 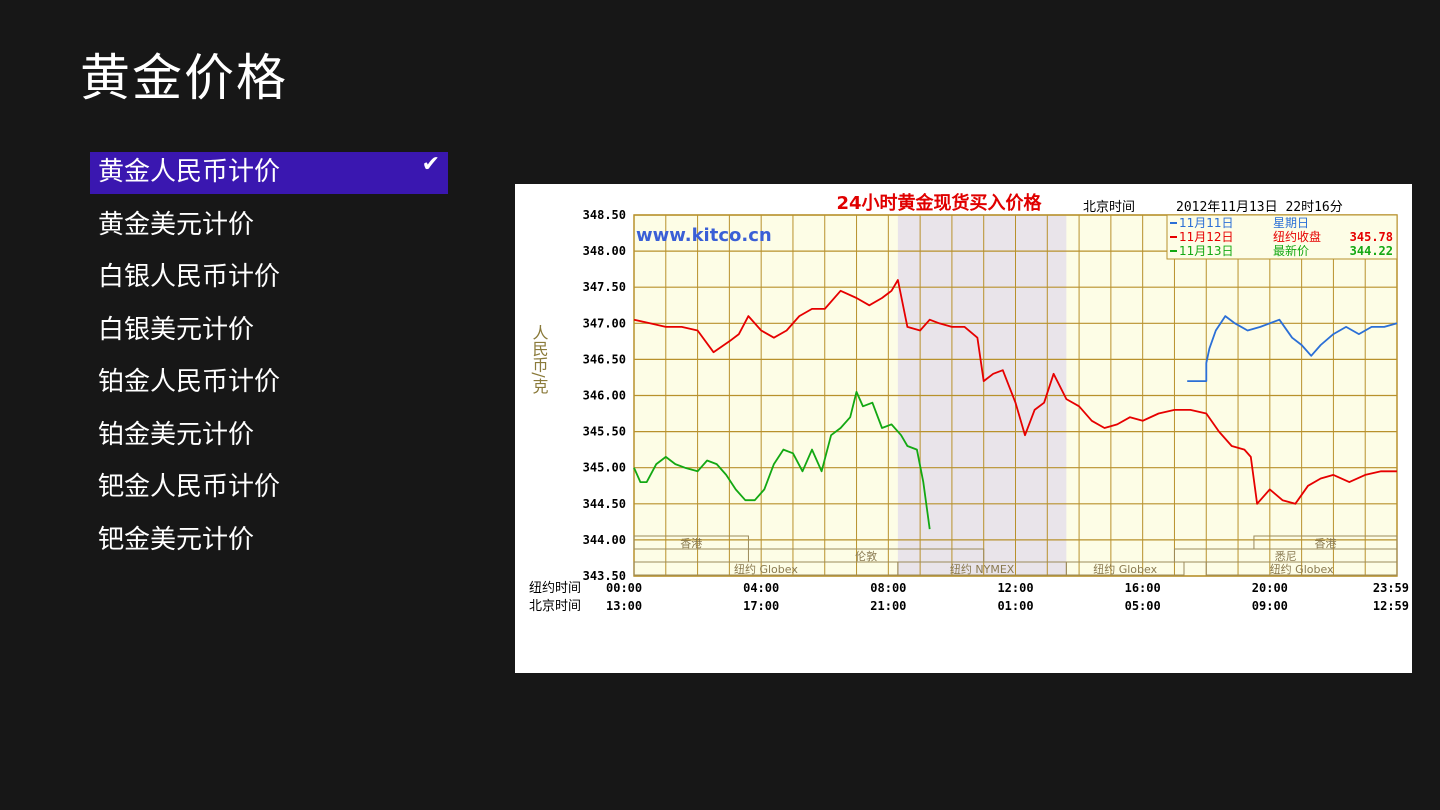 I want to click on checkmark-icon: ✔, so click(x=430, y=164).